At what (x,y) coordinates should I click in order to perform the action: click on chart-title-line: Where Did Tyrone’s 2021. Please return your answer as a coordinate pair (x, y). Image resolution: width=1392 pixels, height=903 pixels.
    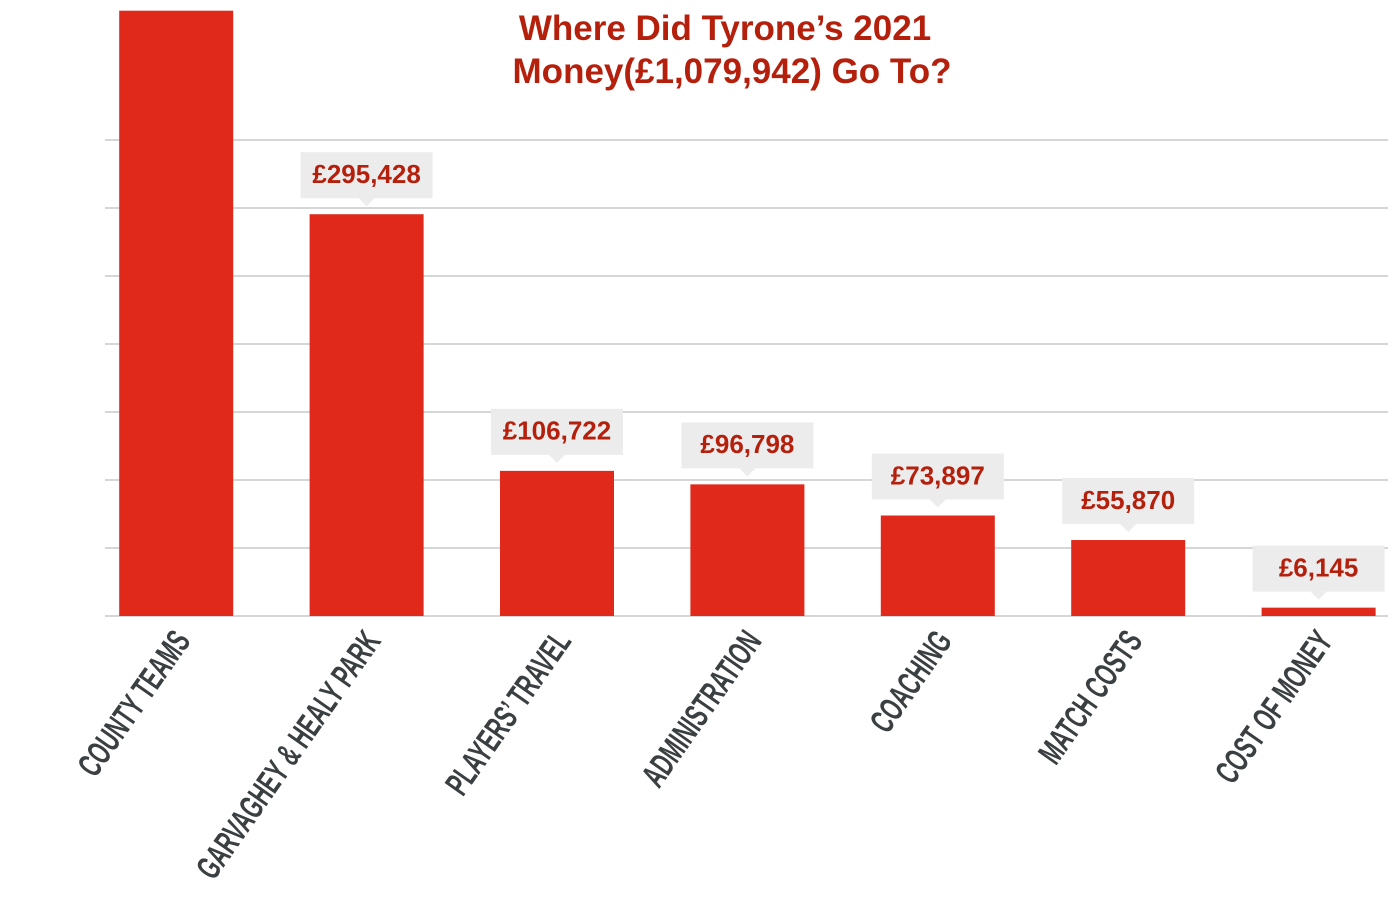
    Looking at the image, I should click on (725, 28).